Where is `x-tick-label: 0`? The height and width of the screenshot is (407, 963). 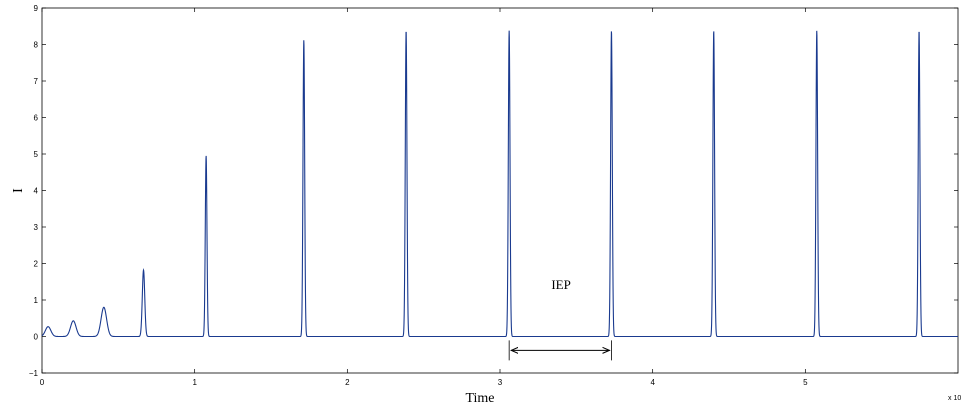 x-tick-label: 0 is located at coordinates (42, 382).